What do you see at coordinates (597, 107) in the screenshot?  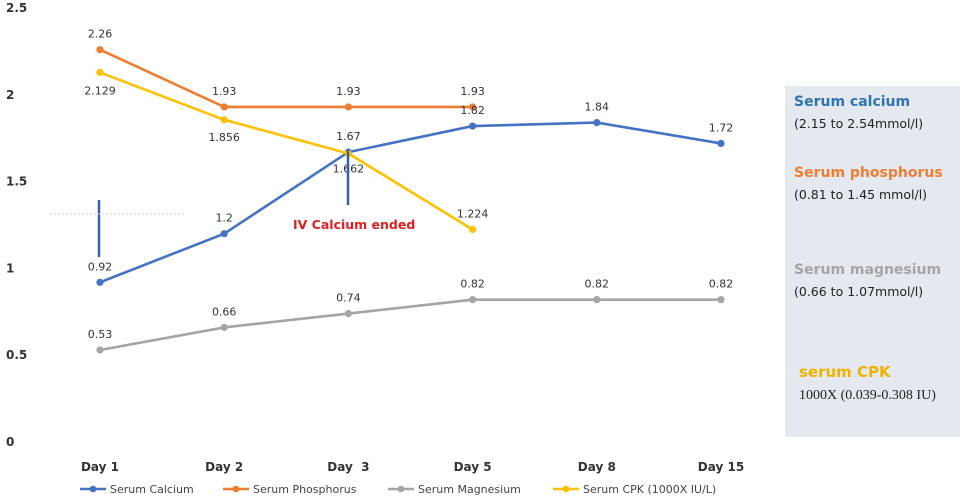 I see `data-label: 1.84` at bounding box center [597, 107].